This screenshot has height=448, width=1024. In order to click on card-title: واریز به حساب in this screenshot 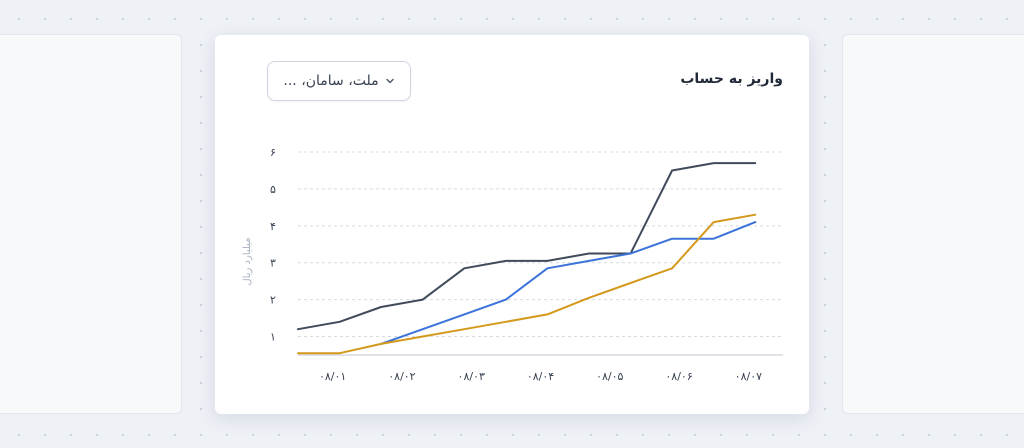, I will do `click(731, 79)`.